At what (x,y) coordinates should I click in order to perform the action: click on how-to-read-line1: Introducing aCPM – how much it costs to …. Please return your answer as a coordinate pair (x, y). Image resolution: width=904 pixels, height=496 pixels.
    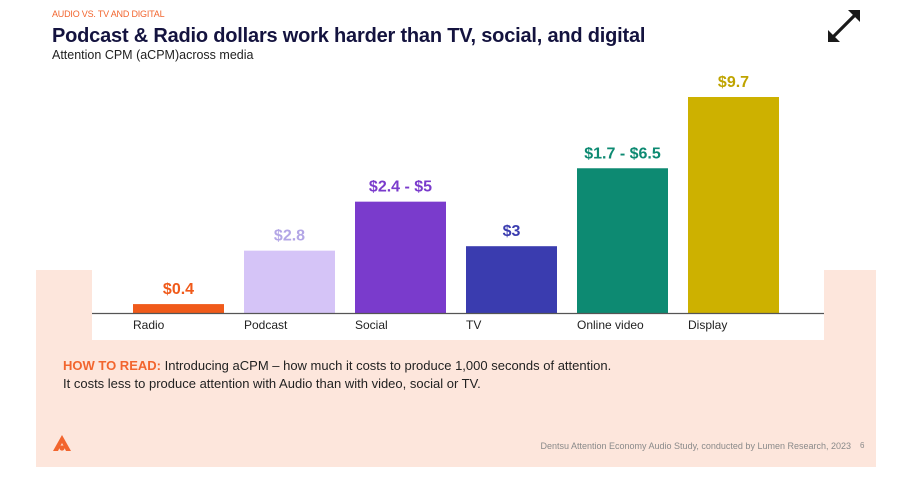
    Looking at the image, I should click on (386, 365).